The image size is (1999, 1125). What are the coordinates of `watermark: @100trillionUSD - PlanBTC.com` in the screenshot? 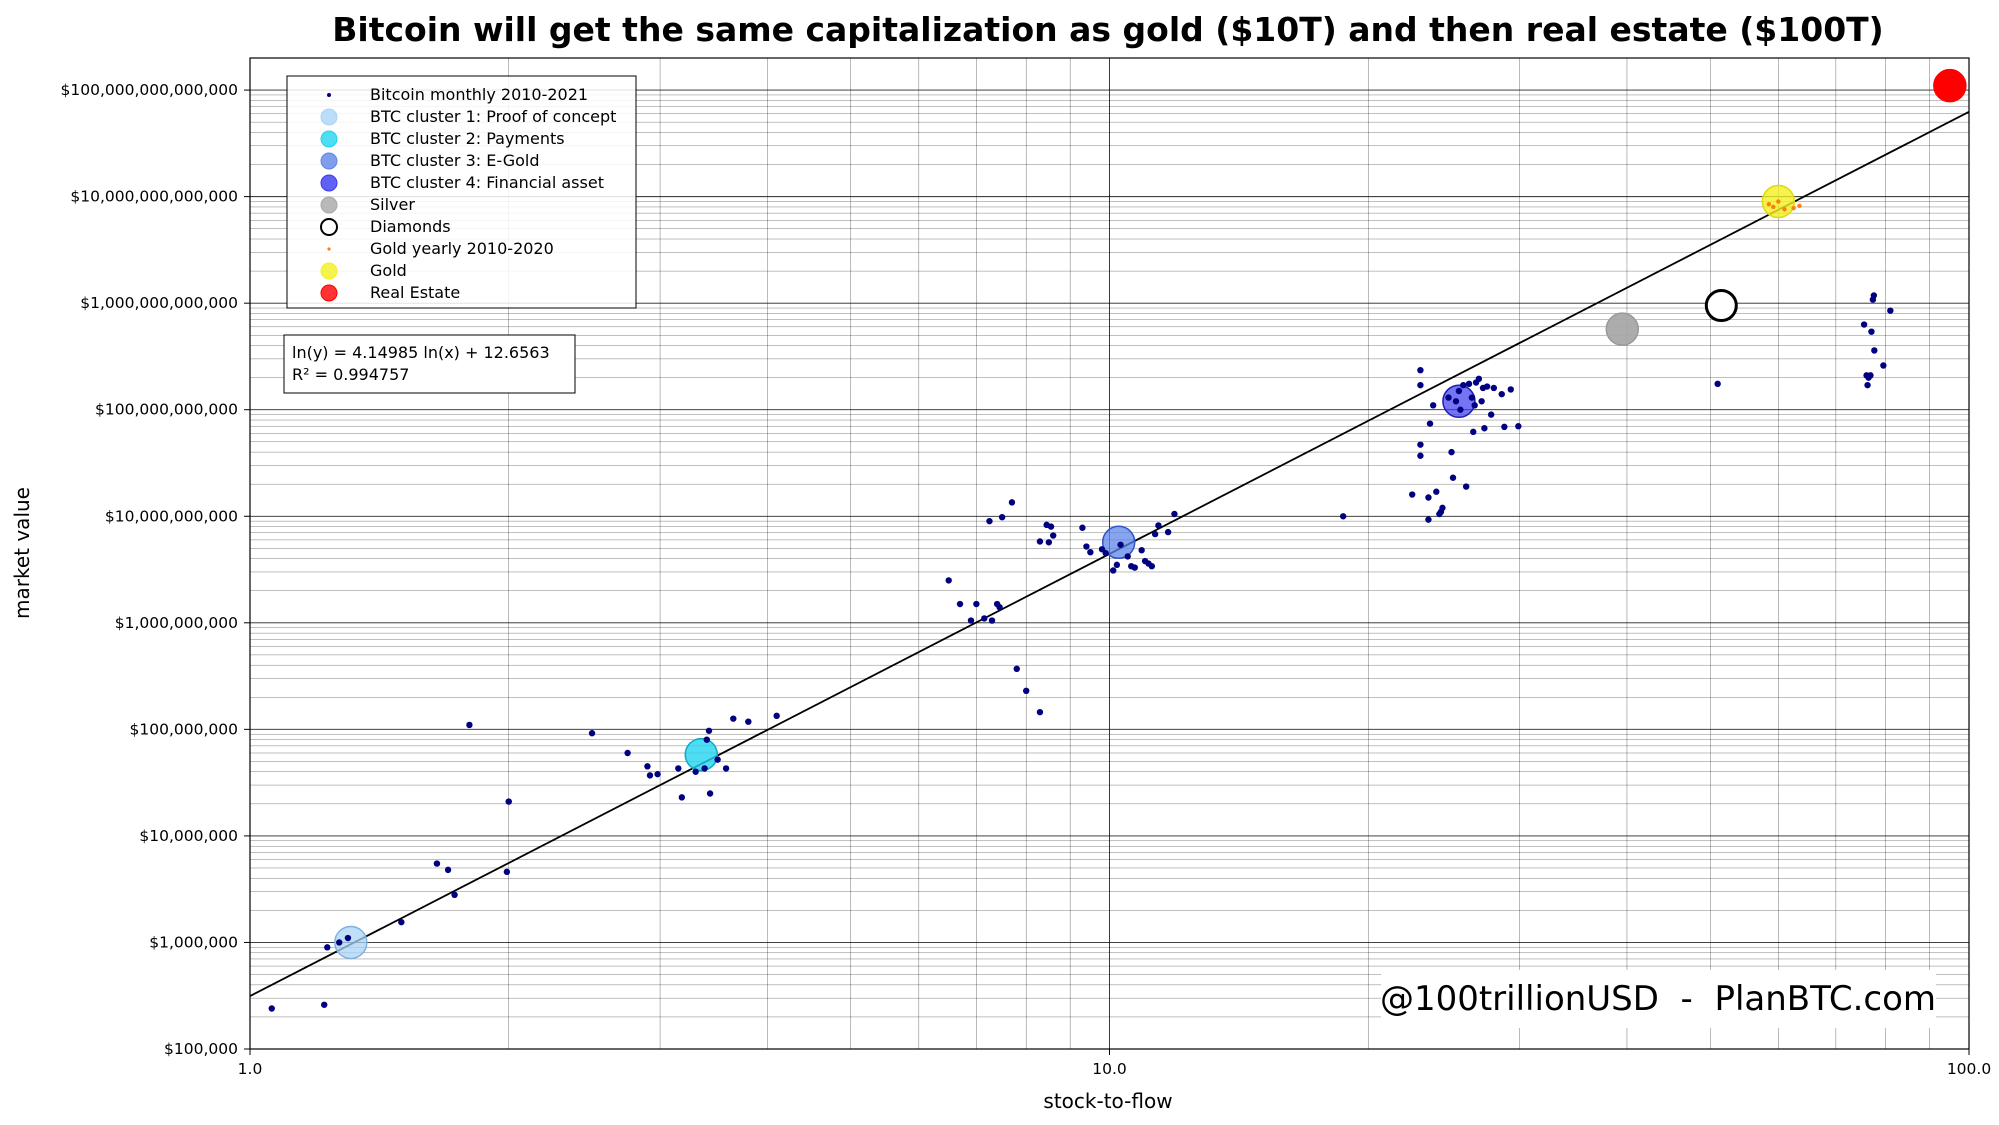 It's located at (1658, 999).